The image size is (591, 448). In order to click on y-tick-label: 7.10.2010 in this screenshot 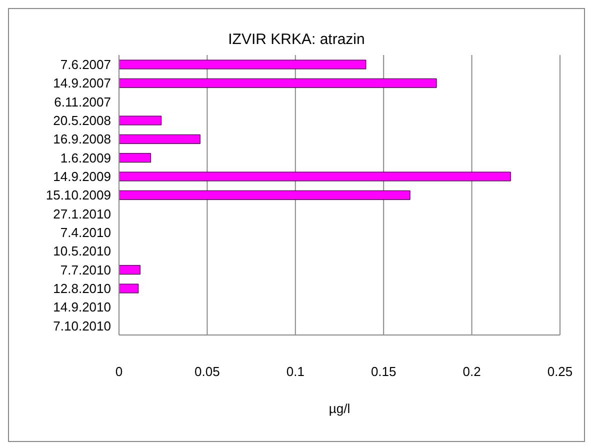, I will do `click(82, 326)`.